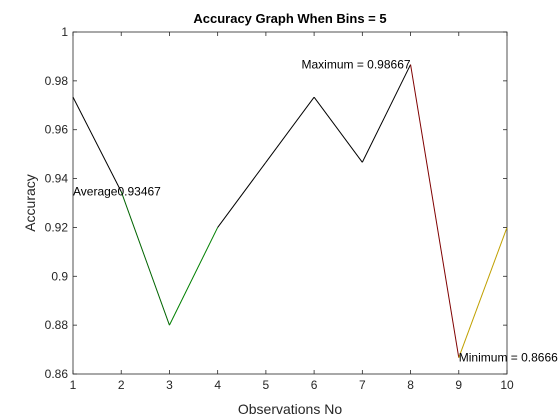 Image resolution: width=560 pixels, height=420 pixels. Describe the element at coordinates (117, 192) in the screenshot. I see `annotation-label: Average0.93467` at that location.